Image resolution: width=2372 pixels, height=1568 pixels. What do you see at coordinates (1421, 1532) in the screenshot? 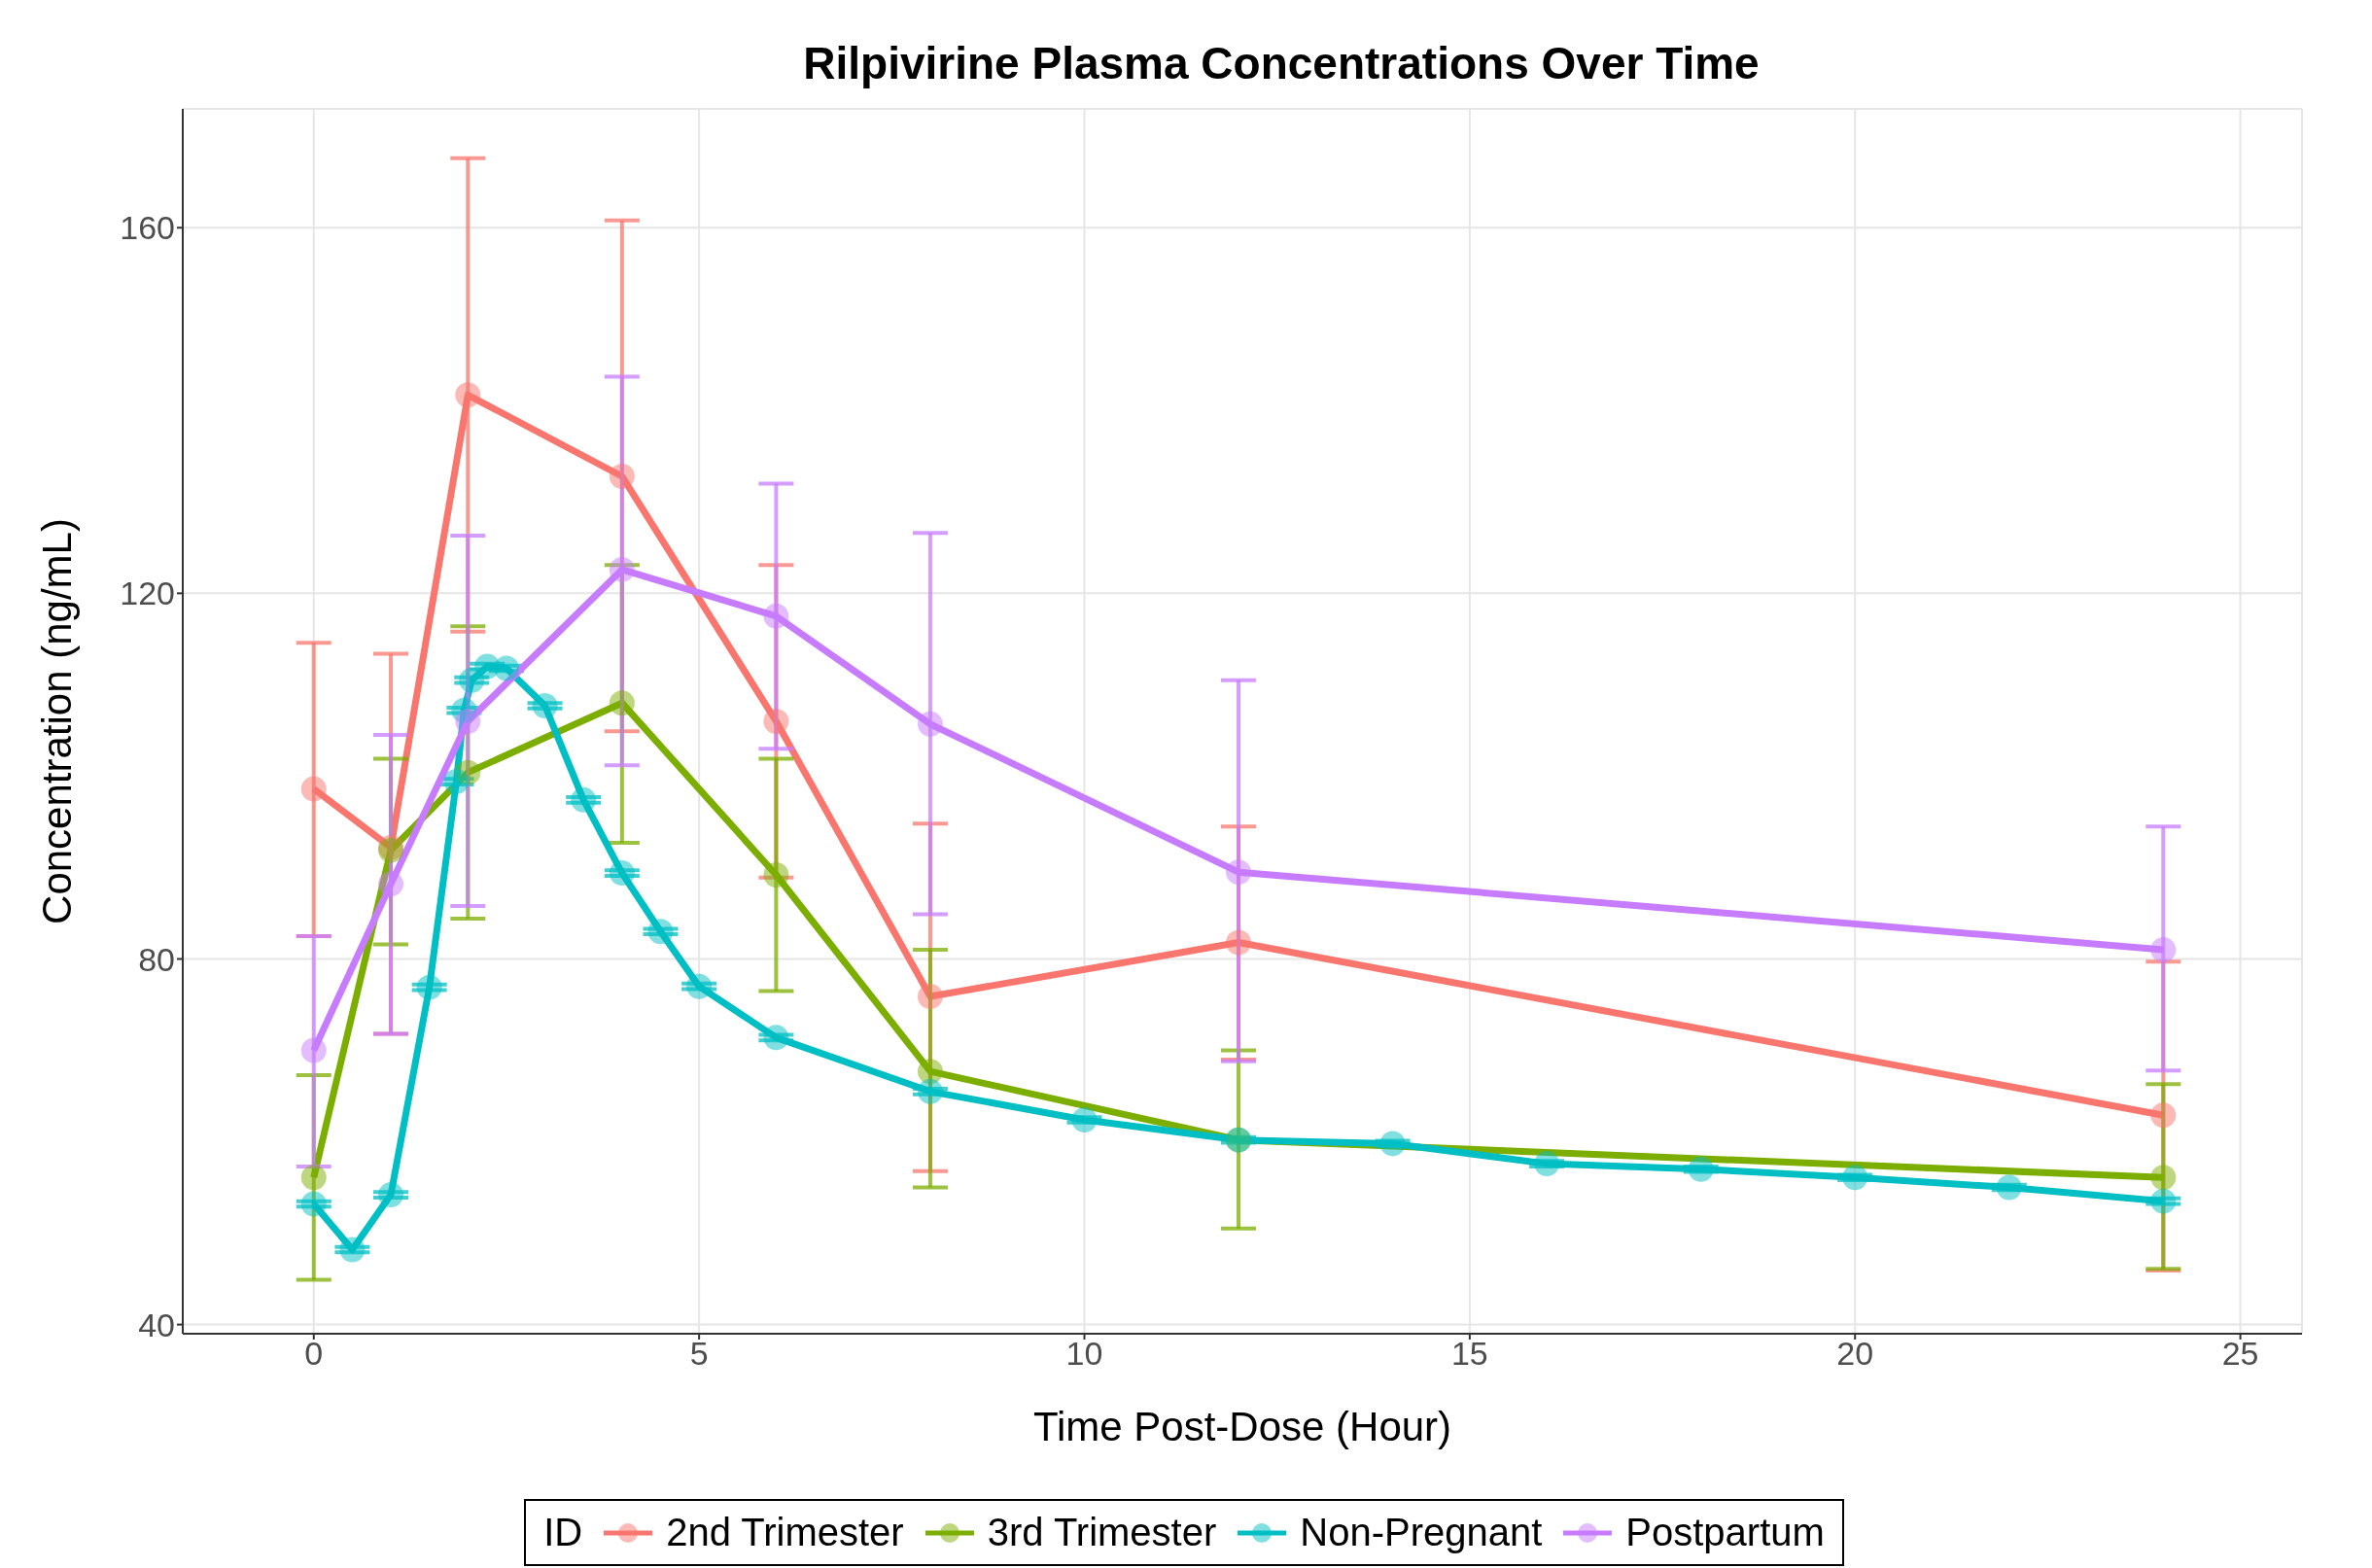
I see `legend-label: Non-Pregnant` at bounding box center [1421, 1532].